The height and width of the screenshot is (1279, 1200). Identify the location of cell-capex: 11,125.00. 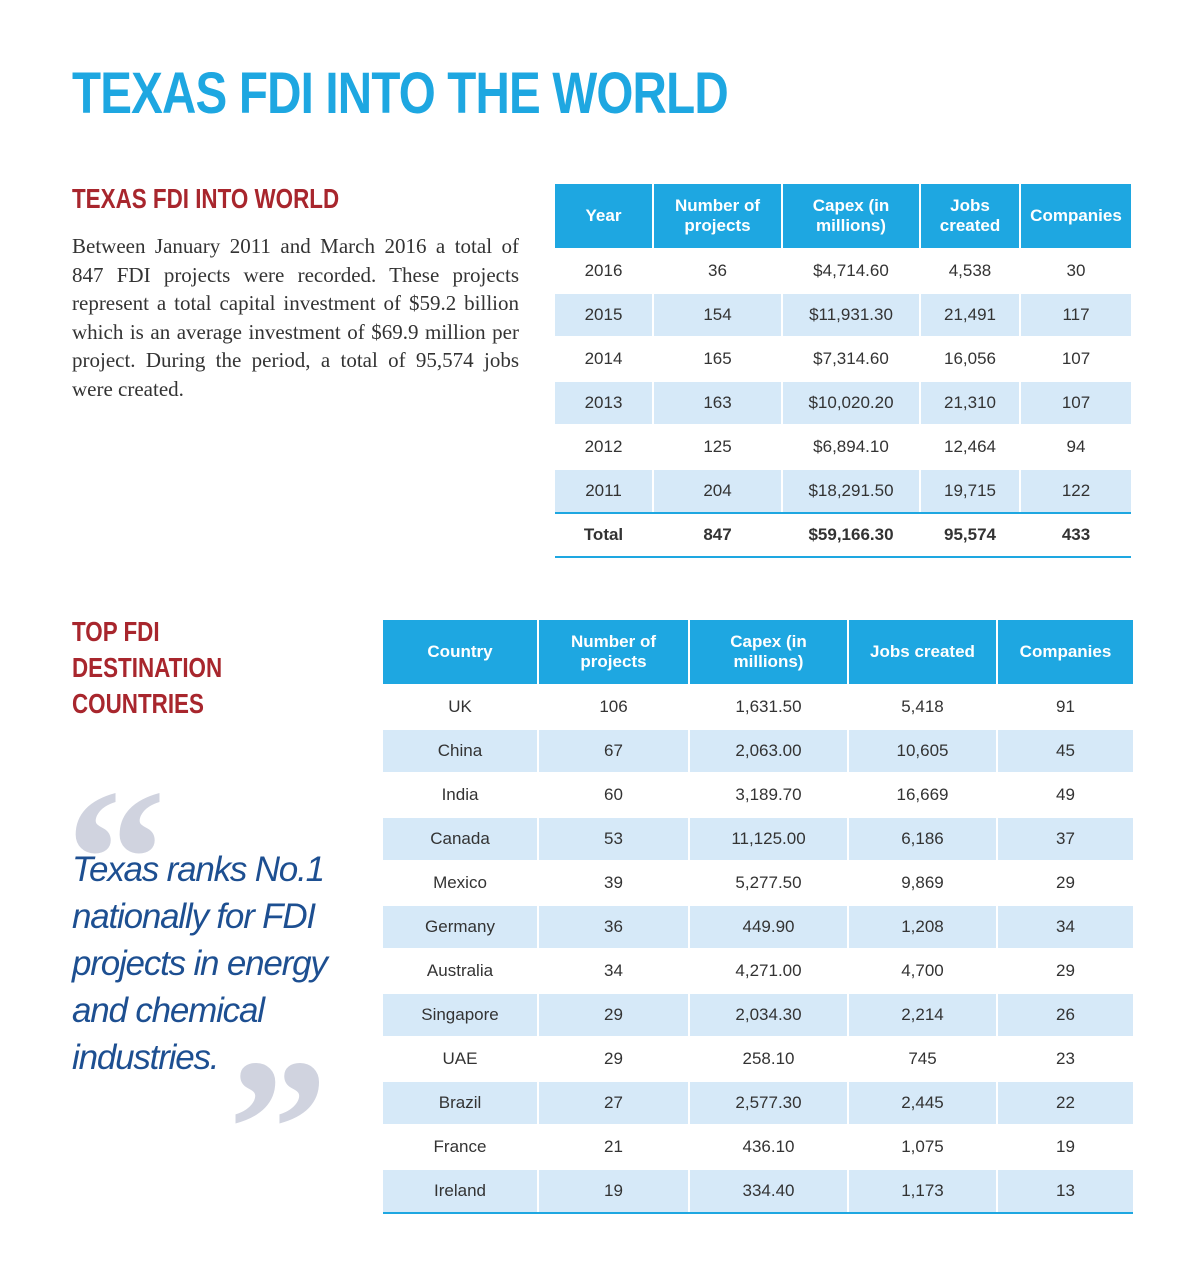
(768, 838).